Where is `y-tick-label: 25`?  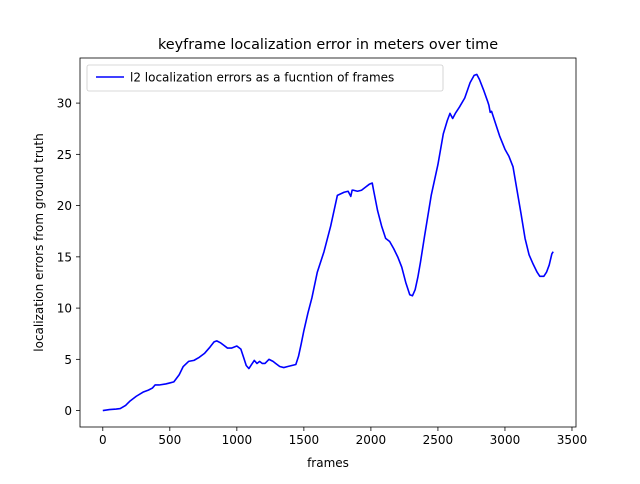
y-tick-label: 25 is located at coordinates (64, 155).